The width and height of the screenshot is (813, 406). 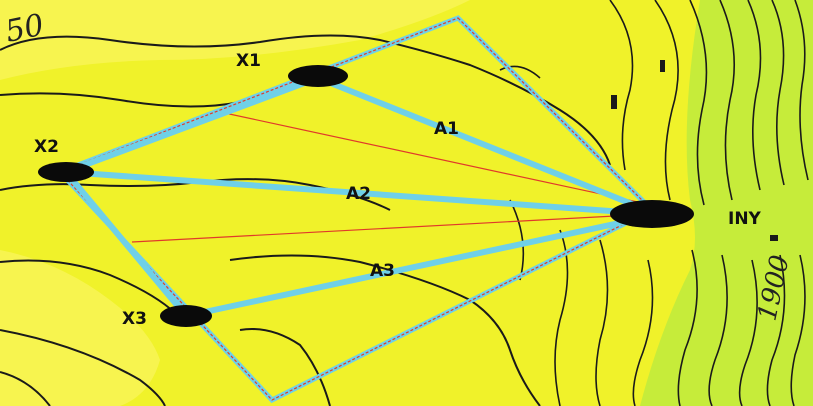 I want to click on pale-zone-top-left, so click(x=235, y=40).